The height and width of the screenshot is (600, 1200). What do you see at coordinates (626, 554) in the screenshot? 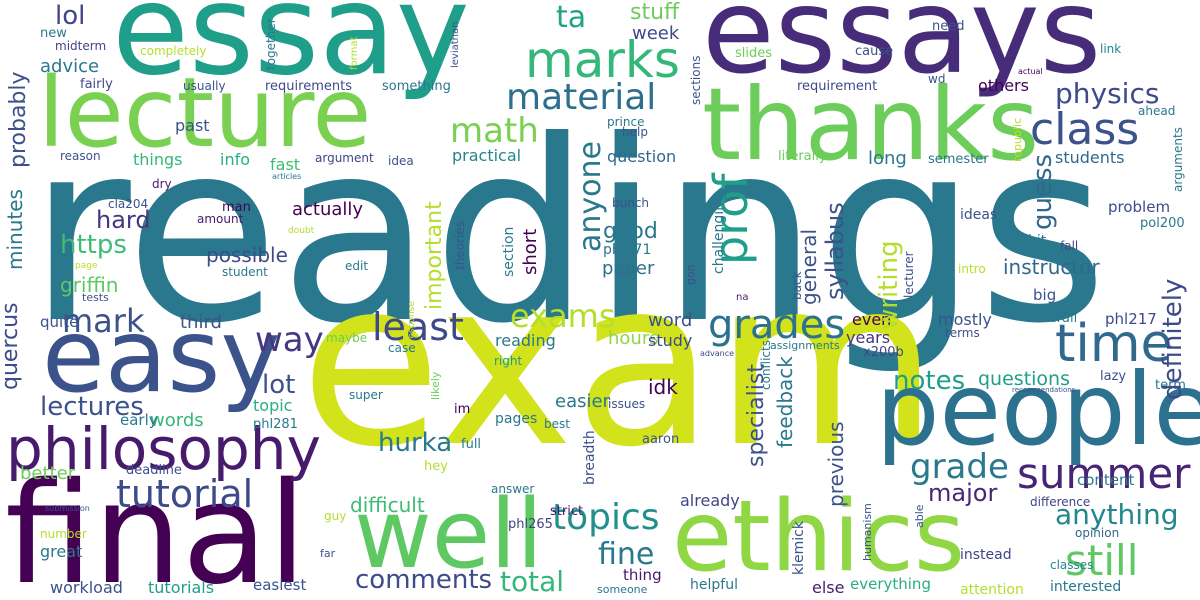
I see `word-fine: fine` at bounding box center [626, 554].